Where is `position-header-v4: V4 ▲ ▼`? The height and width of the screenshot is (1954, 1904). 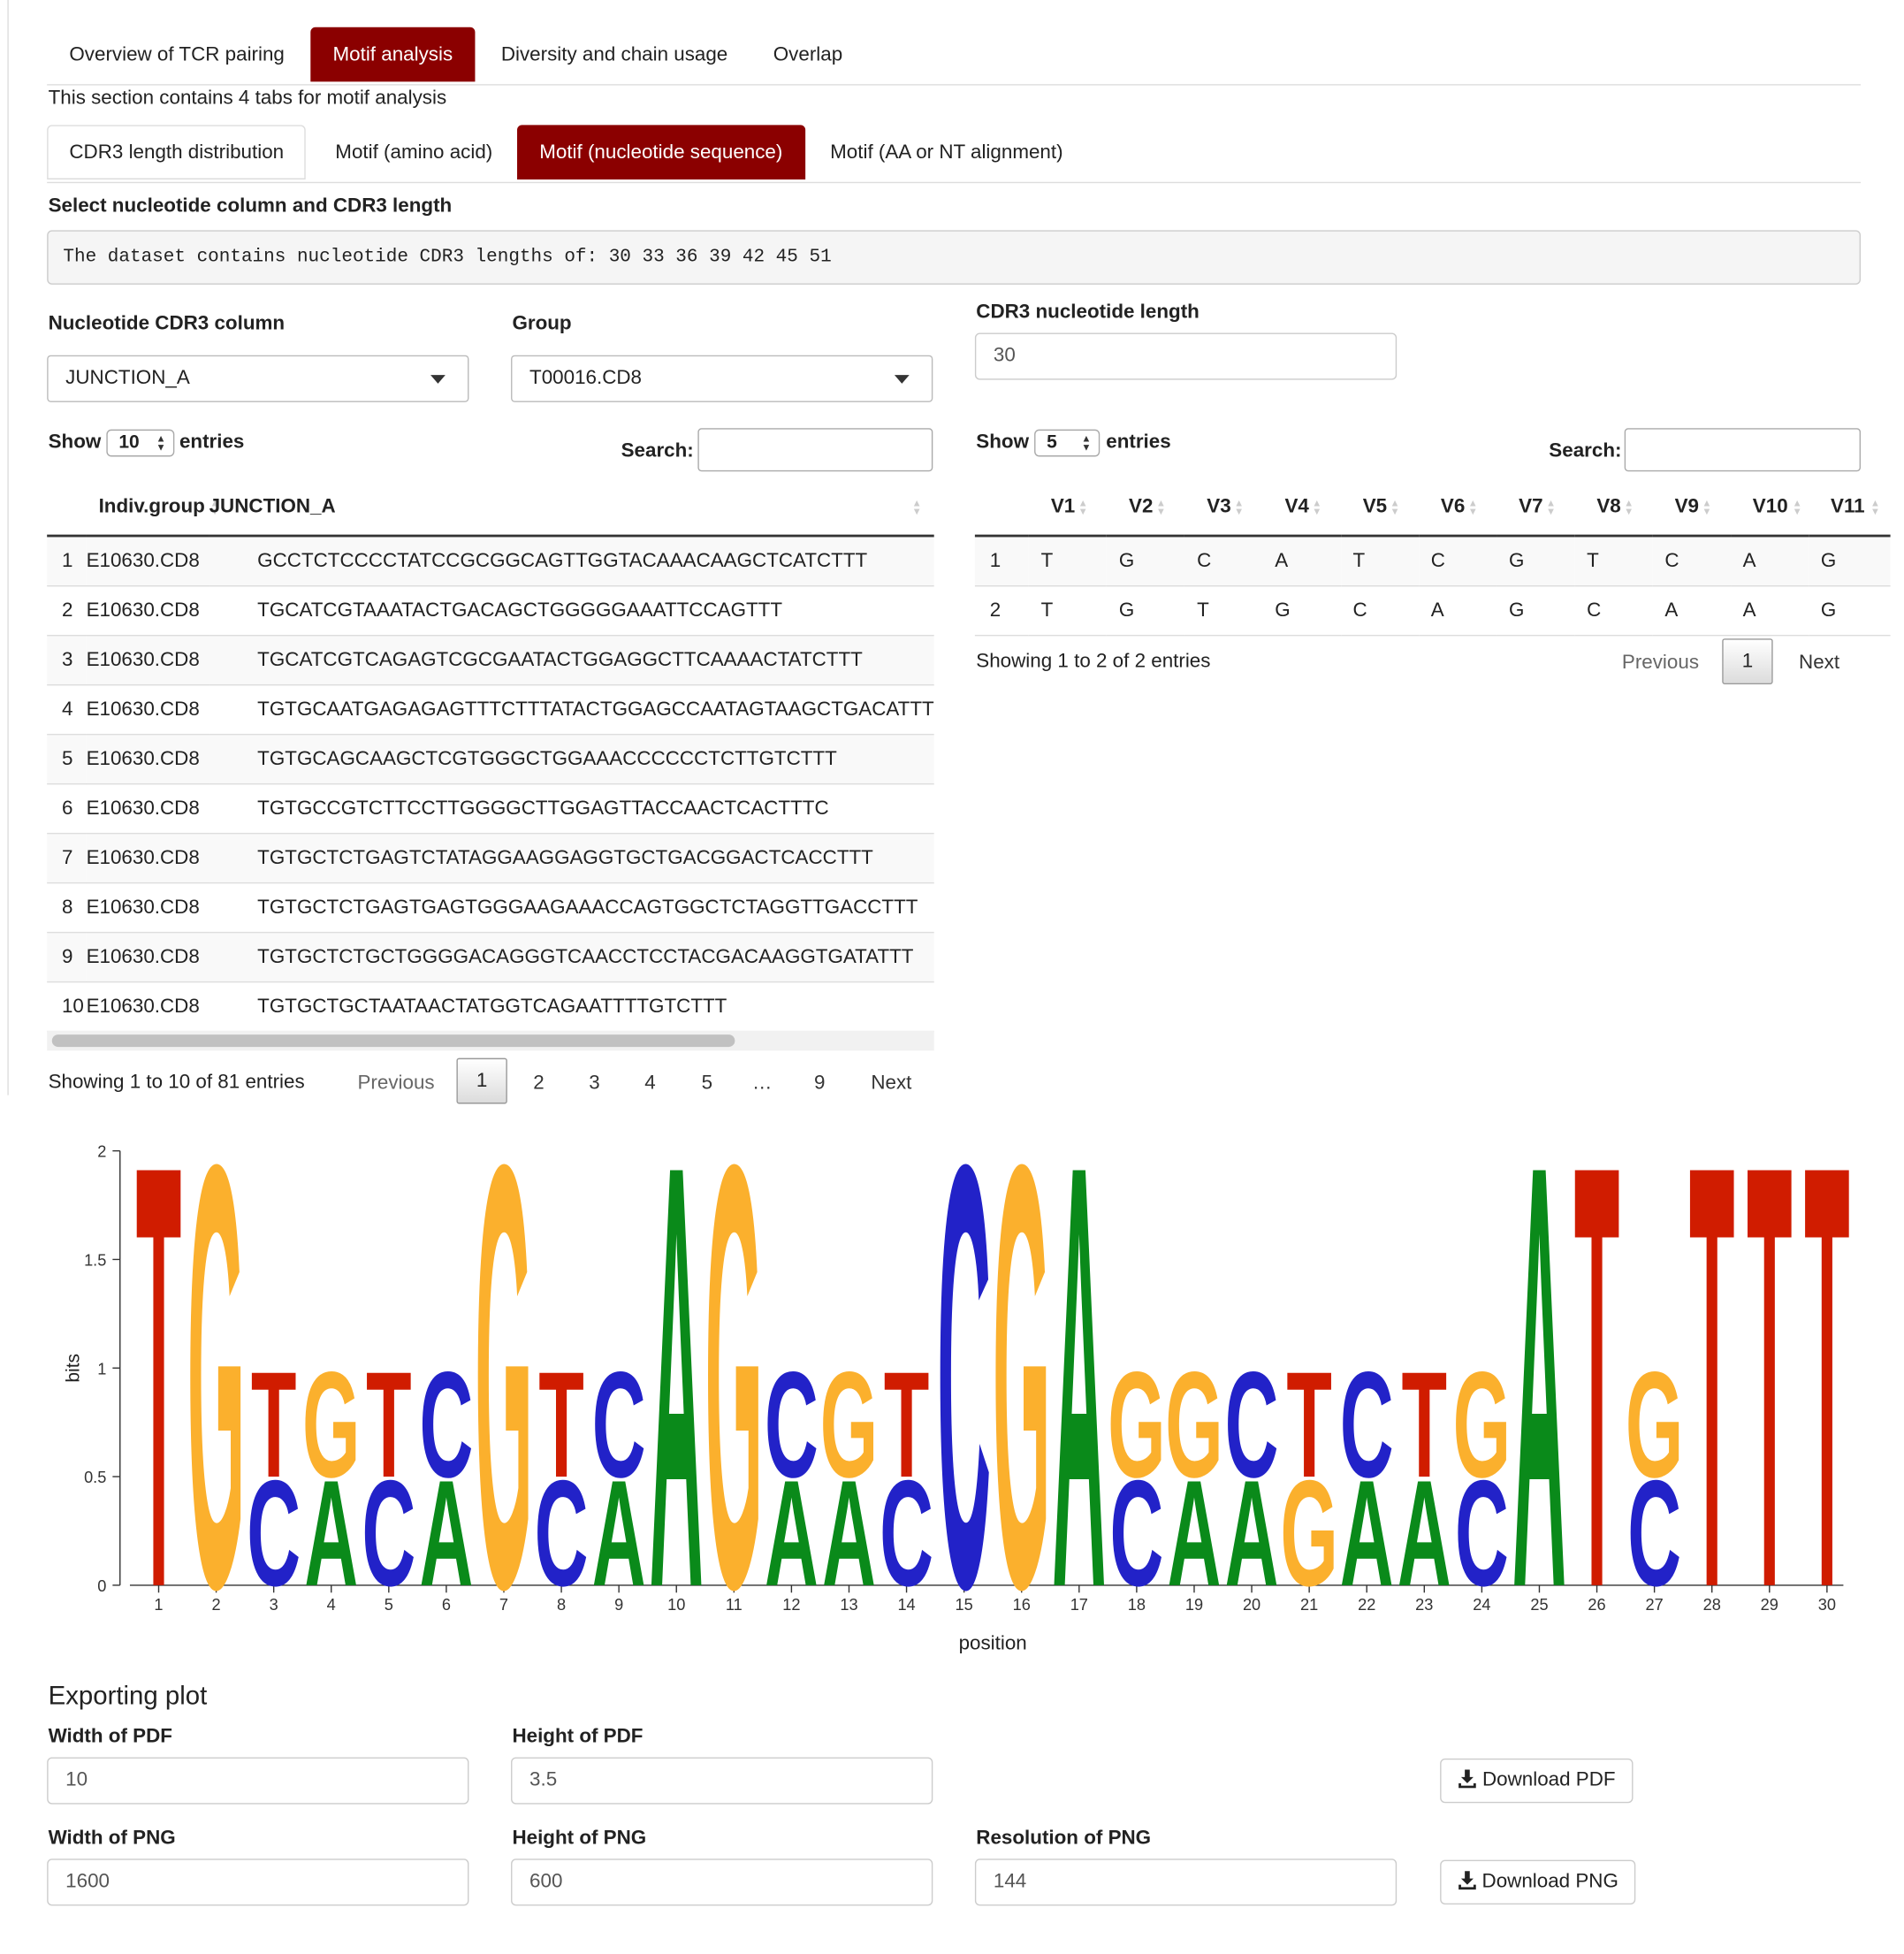 position-header-v4: V4 ▲ ▼ is located at coordinates (1301, 509).